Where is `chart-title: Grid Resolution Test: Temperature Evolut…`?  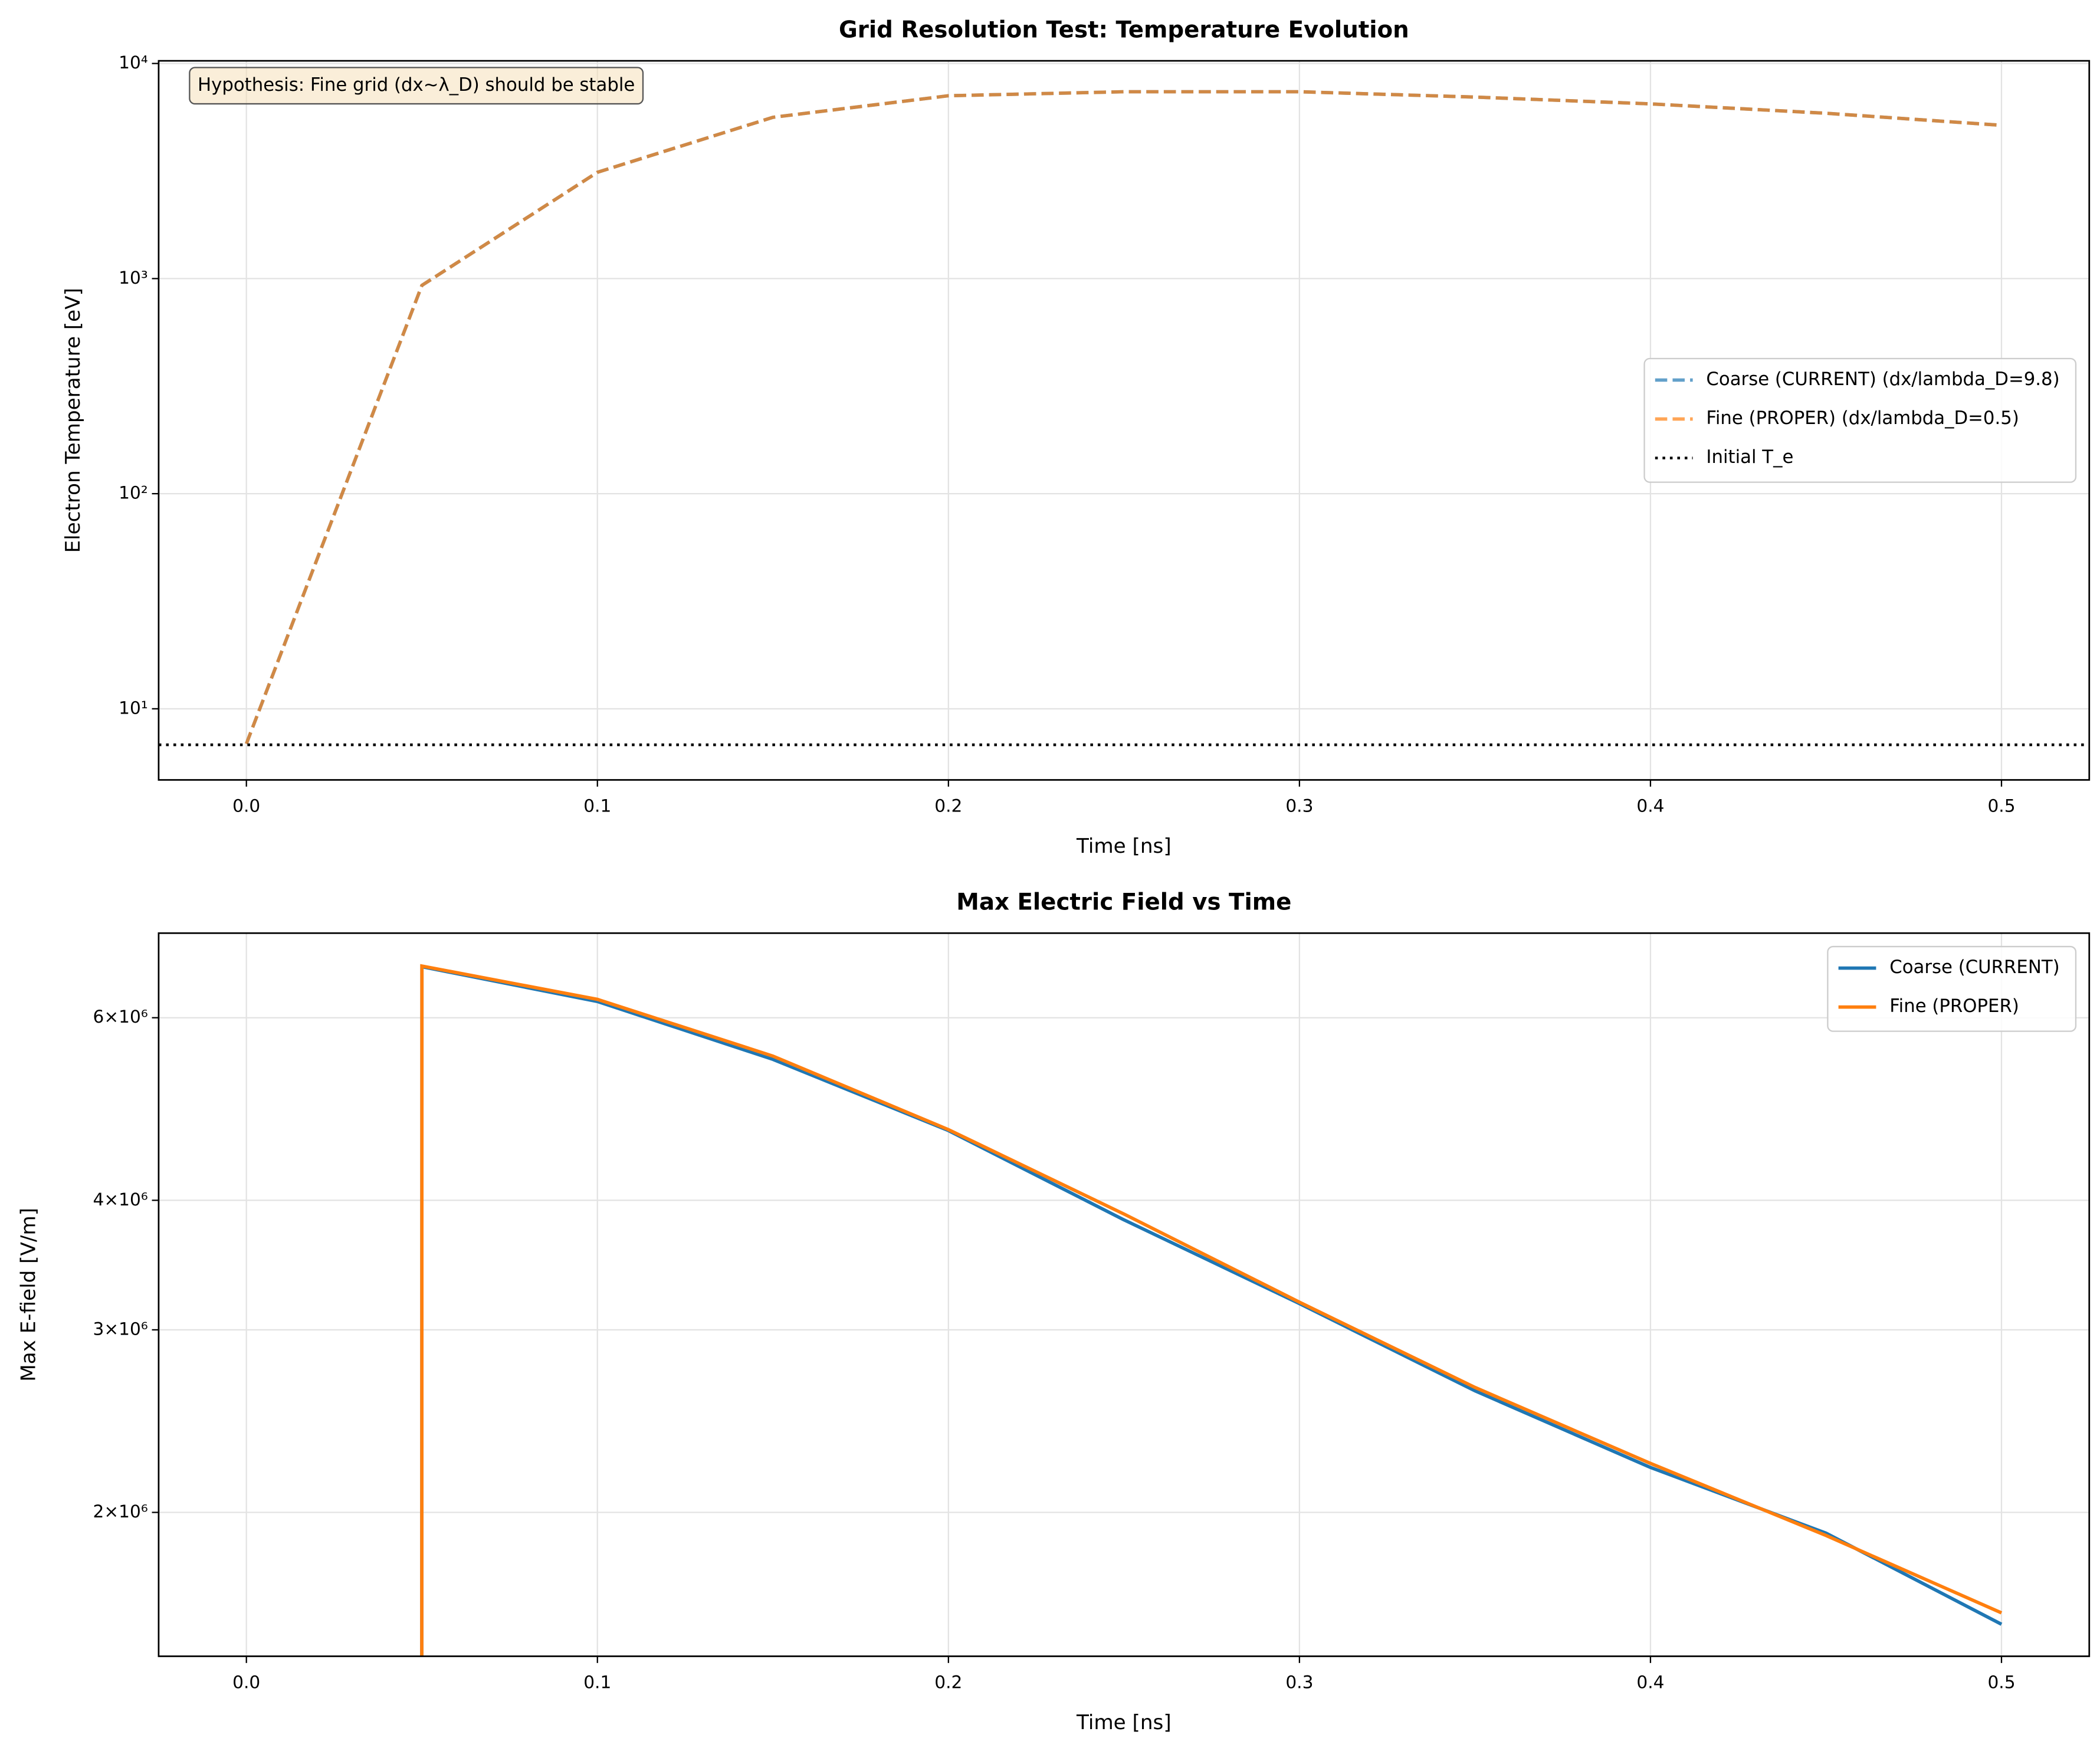 chart-title: Grid Resolution Test: Temperature Evolut… is located at coordinates (1124, 30).